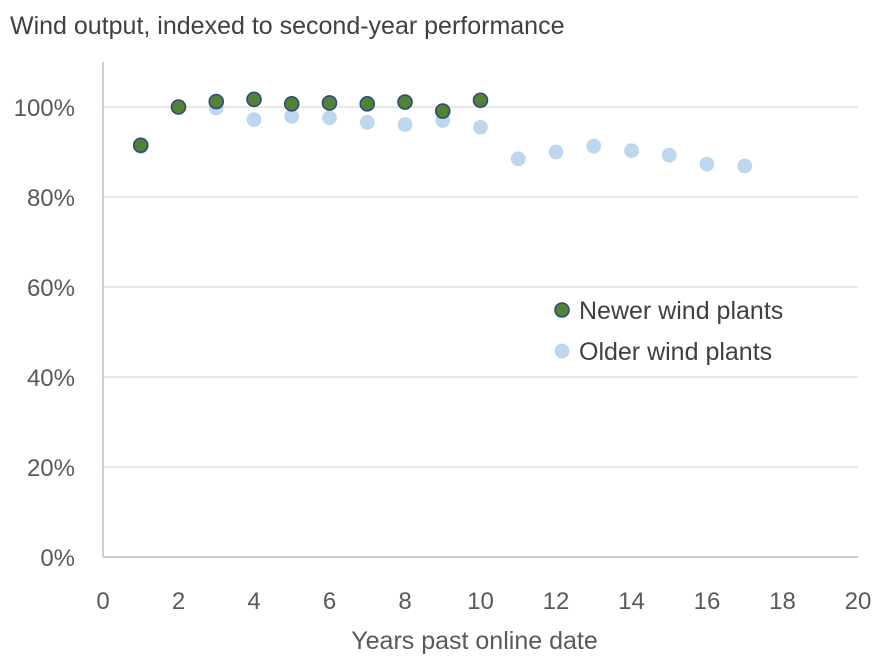 The width and height of the screenshot is (886, 662). Describe the element at coordinates (404, 601) in the screenshot. I see `x-tick-label: 8` at that location.